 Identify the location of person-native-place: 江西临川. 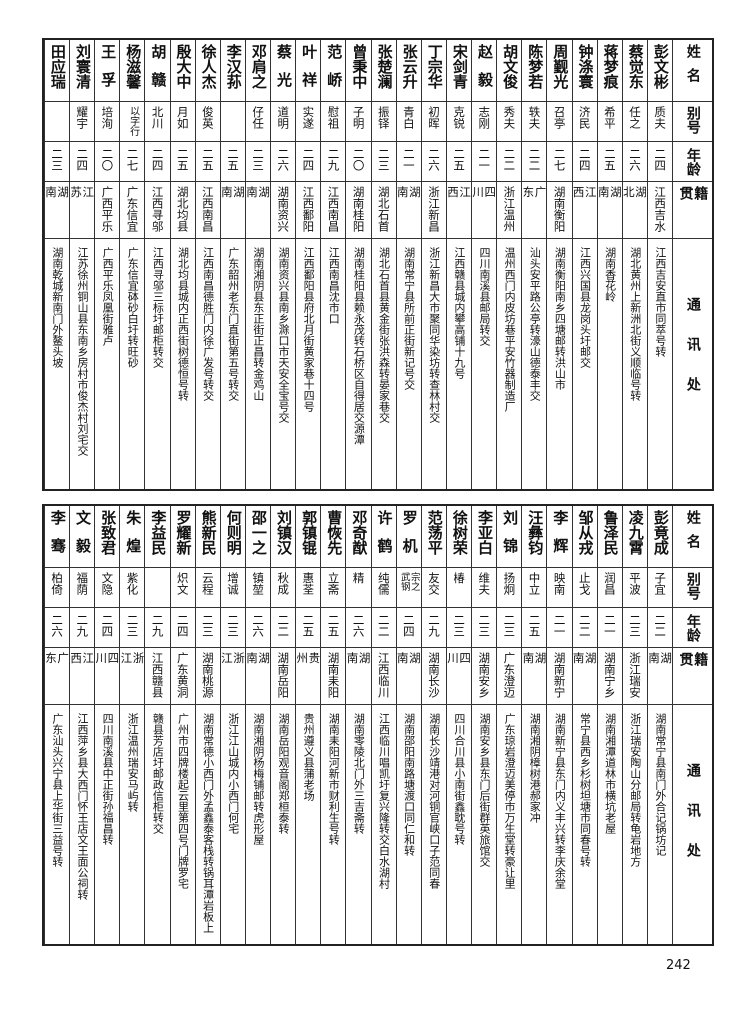
(383, 675).